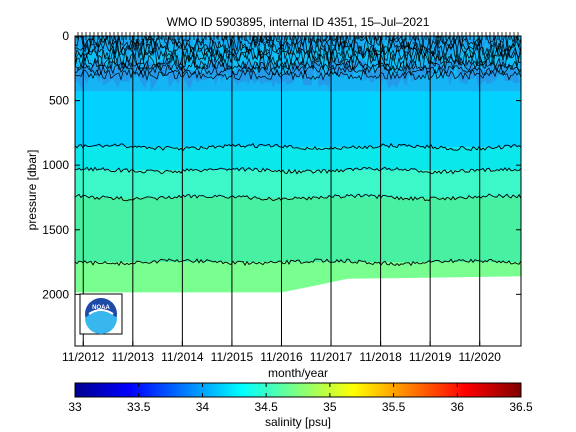  I want to click on x-tick-label-6: 11/2018, so click(380, 357).